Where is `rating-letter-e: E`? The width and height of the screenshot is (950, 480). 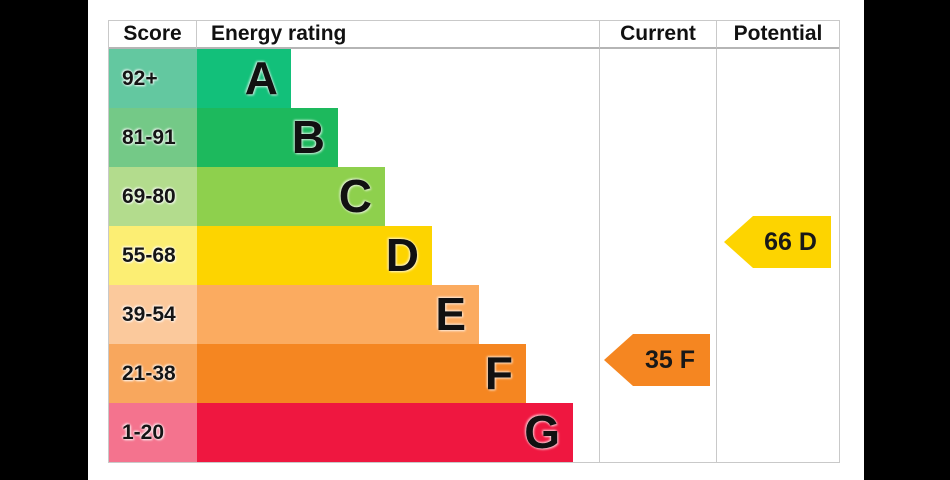 rating-letter-e: E is located at coordinates (450, 314).